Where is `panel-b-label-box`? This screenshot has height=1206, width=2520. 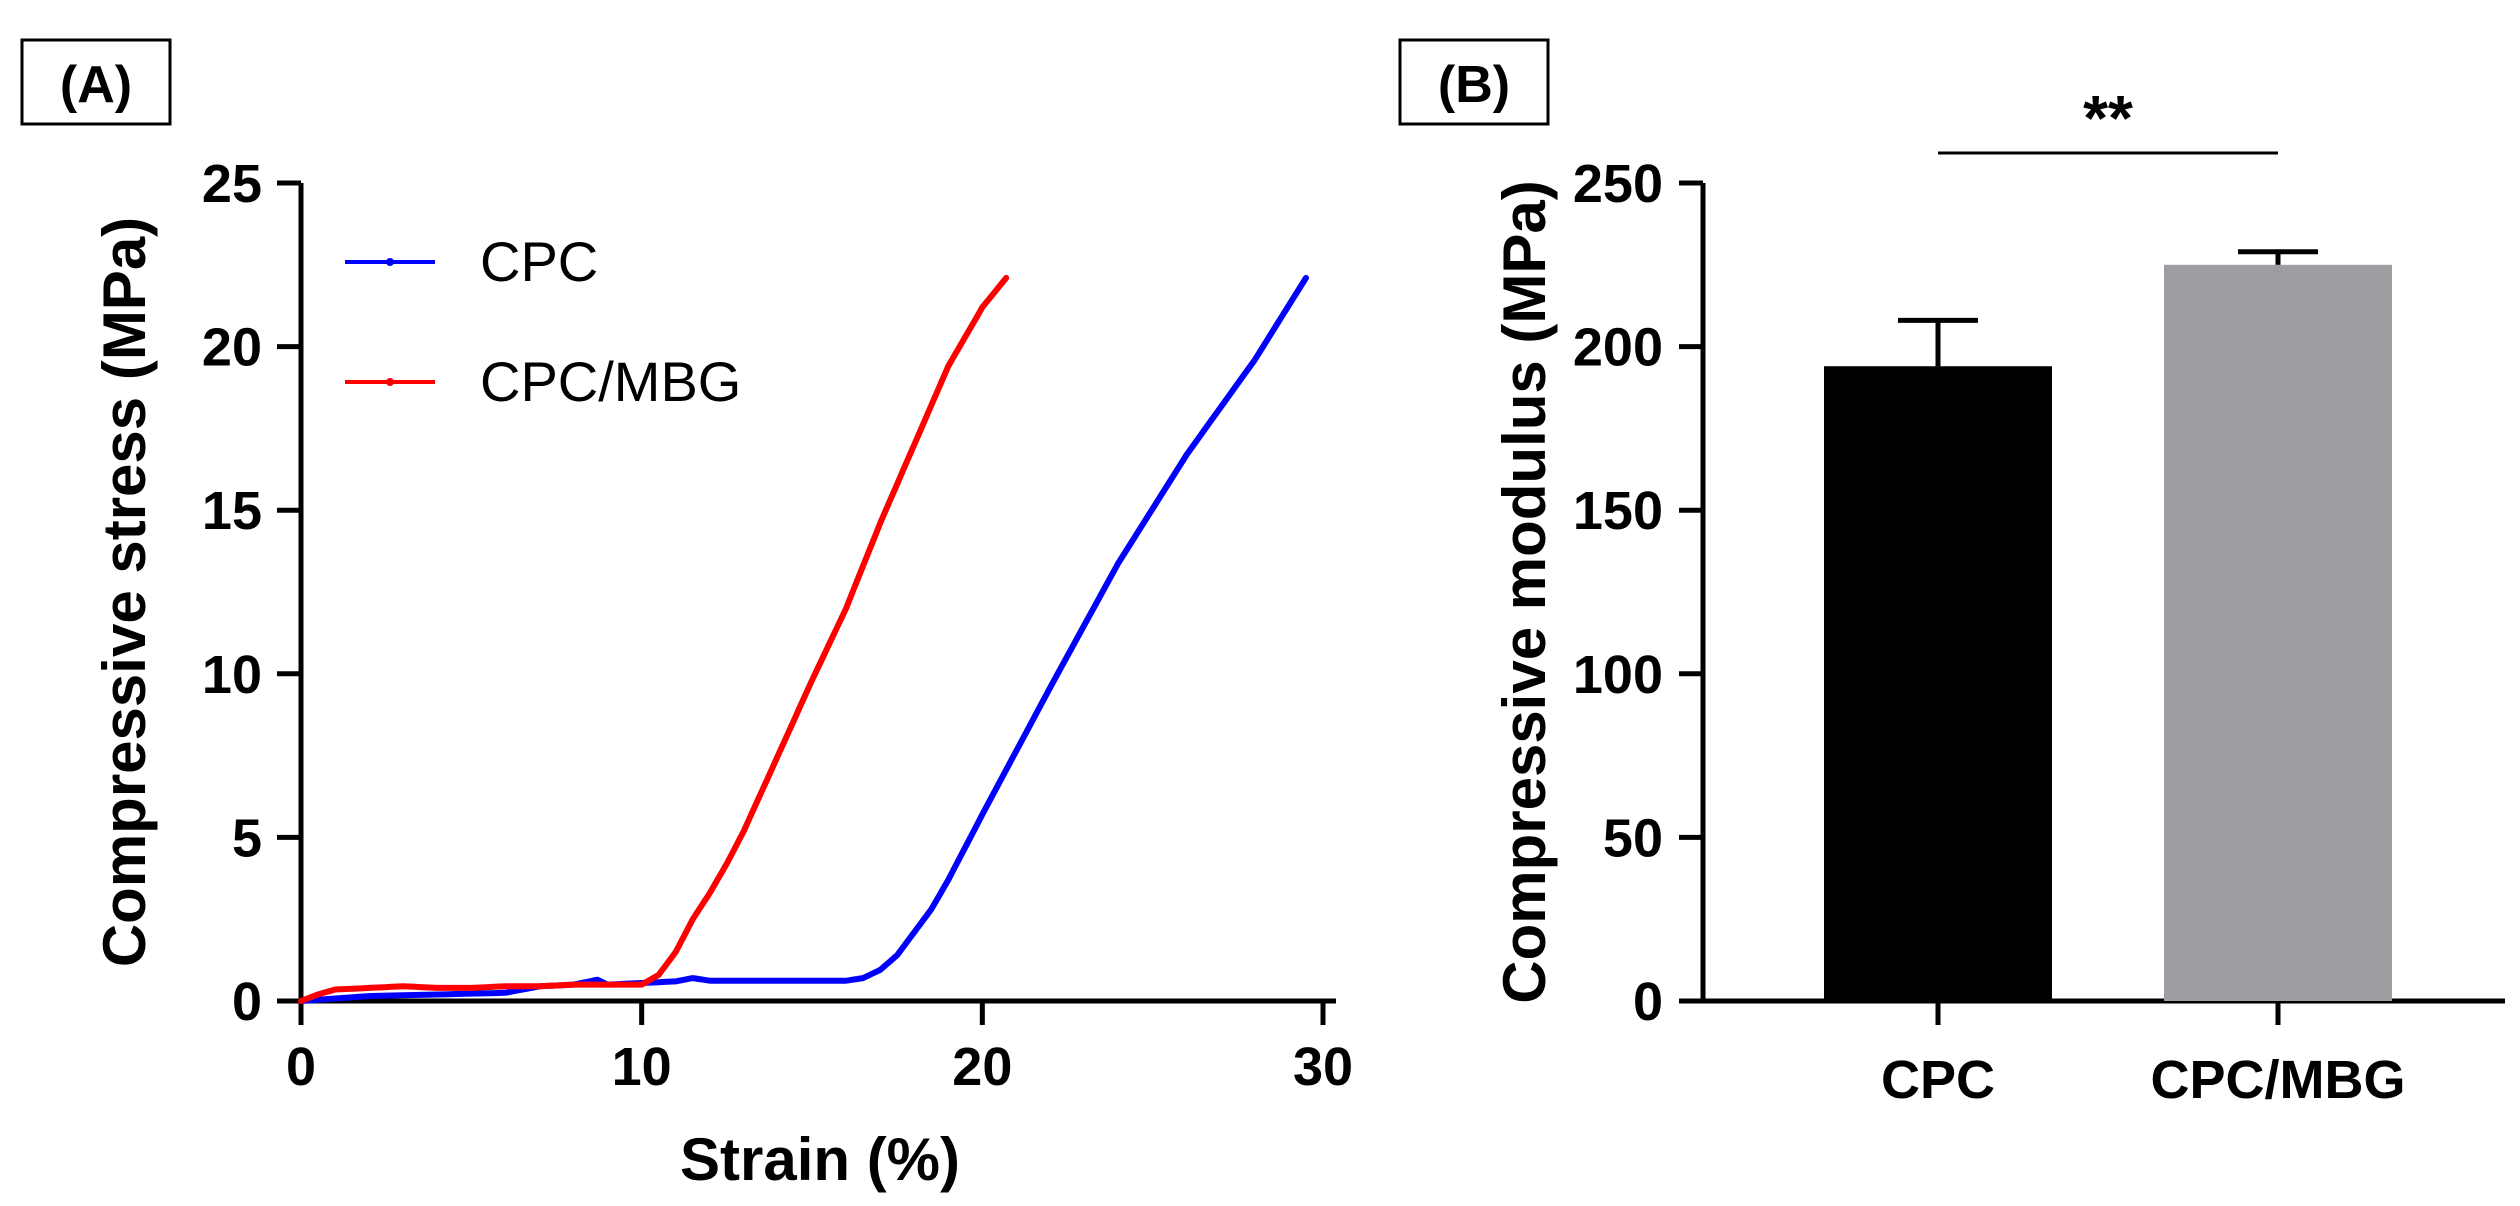
panel-b-label-box is located at coordinates (1474, 82).